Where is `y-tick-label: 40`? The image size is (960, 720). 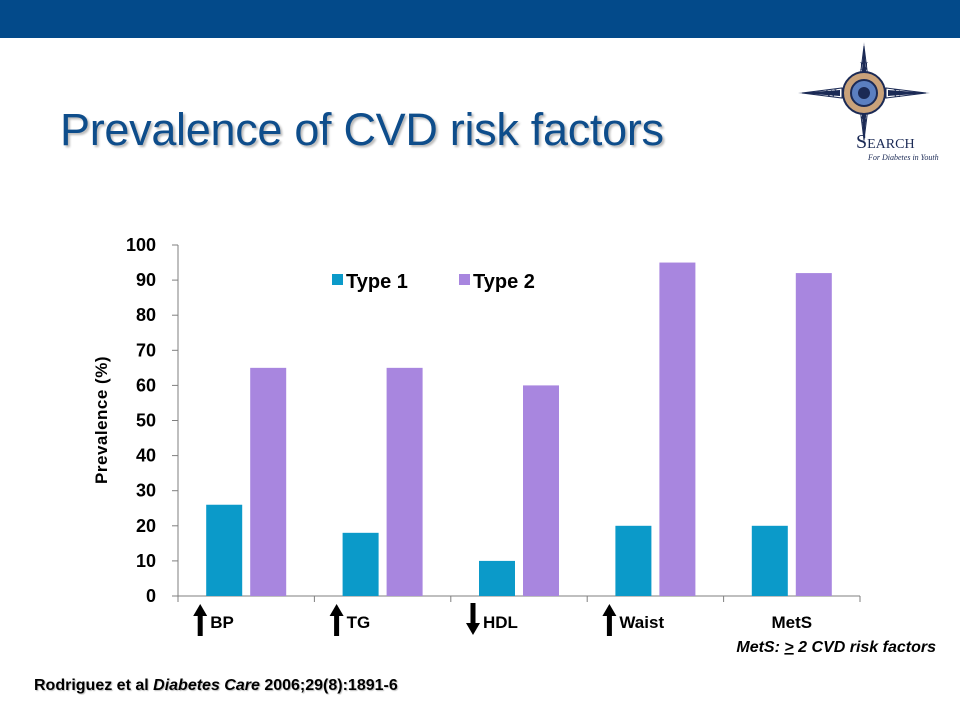
y-tick-label: 40 is located at coordinates (146, 456).